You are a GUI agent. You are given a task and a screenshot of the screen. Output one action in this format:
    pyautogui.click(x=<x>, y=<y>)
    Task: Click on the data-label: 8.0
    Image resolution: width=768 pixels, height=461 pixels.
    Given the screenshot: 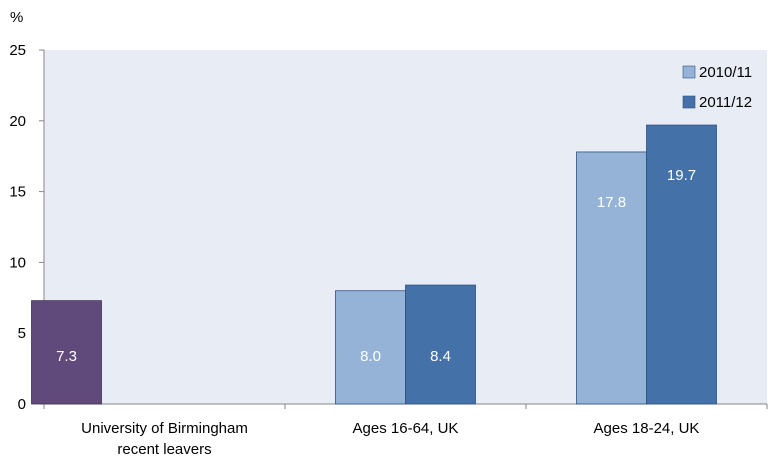 What is the action you would take?
    pyautogui.click(x=370, y=356)
    